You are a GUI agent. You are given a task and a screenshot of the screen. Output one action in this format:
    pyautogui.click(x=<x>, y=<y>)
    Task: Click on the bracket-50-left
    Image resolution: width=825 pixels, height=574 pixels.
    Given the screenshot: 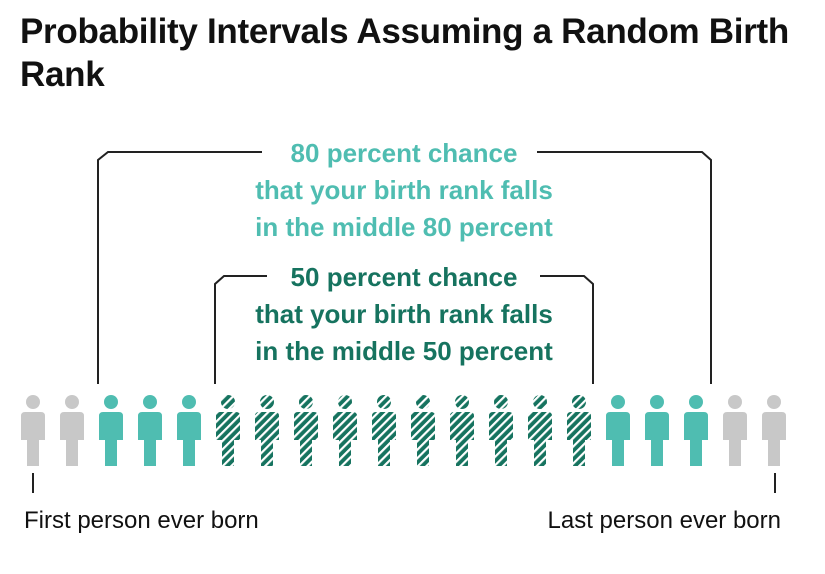 What is the action you would take?
    pyautogui.click(x=240, y=329)
    